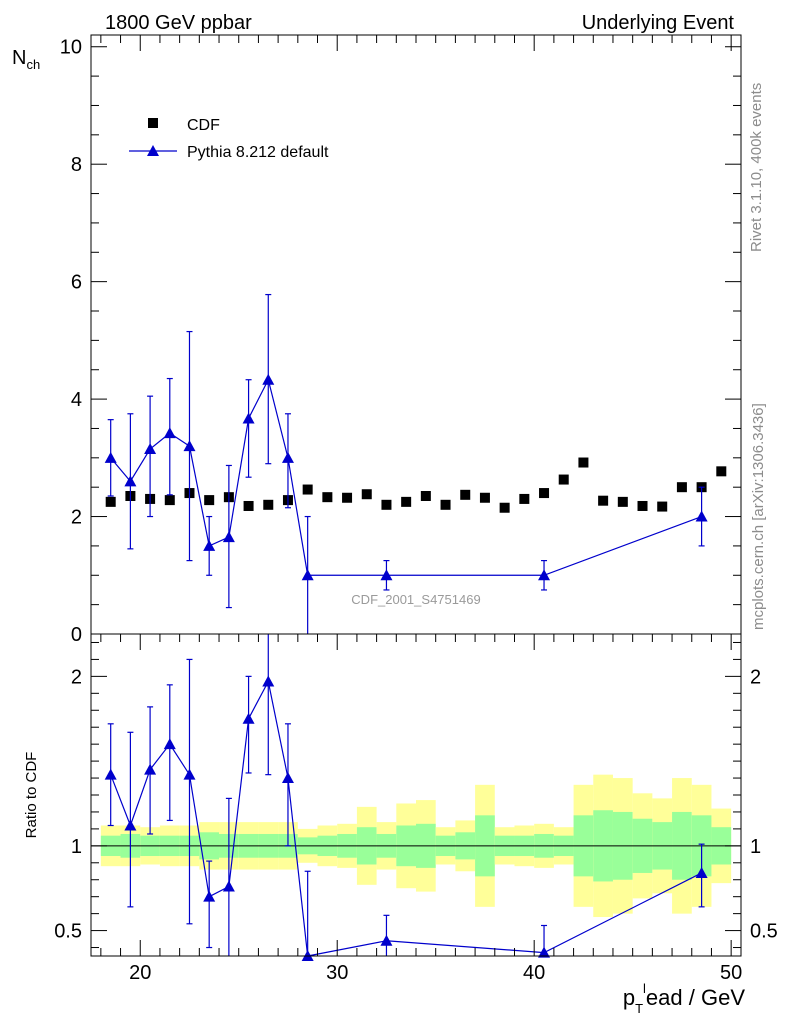  What do you see at coordinates (153, 150) in the screenshot?
I see `legend-pythia-marker` at bounding box center [153, 150].